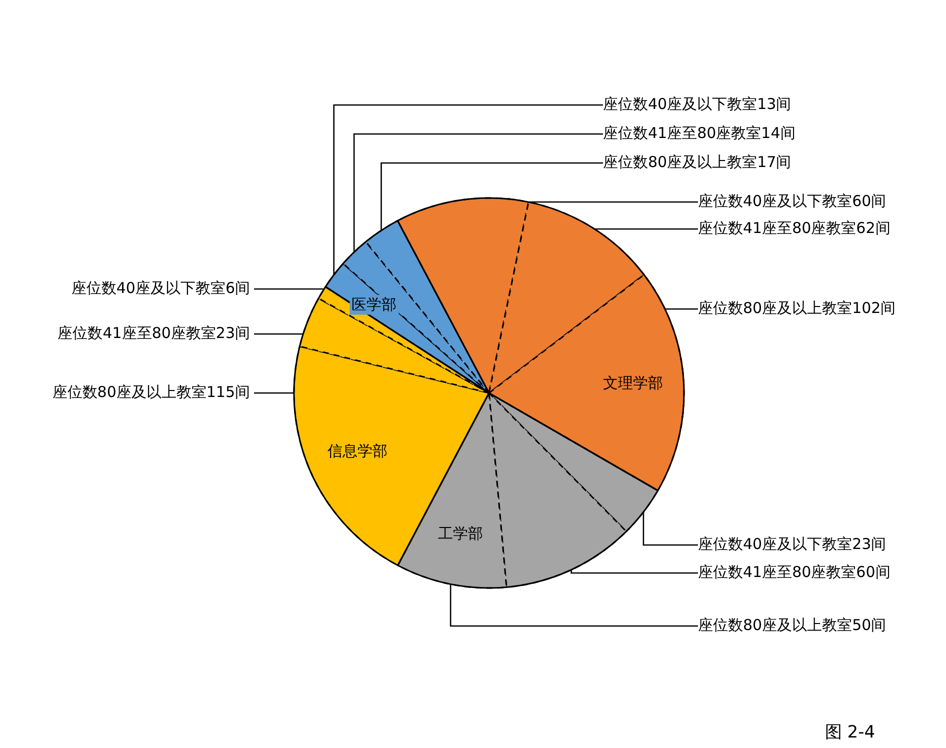 The image size is (946, 748). I want to click on slice-label: 座位数40座及以下教室6间, so click(160, 288).